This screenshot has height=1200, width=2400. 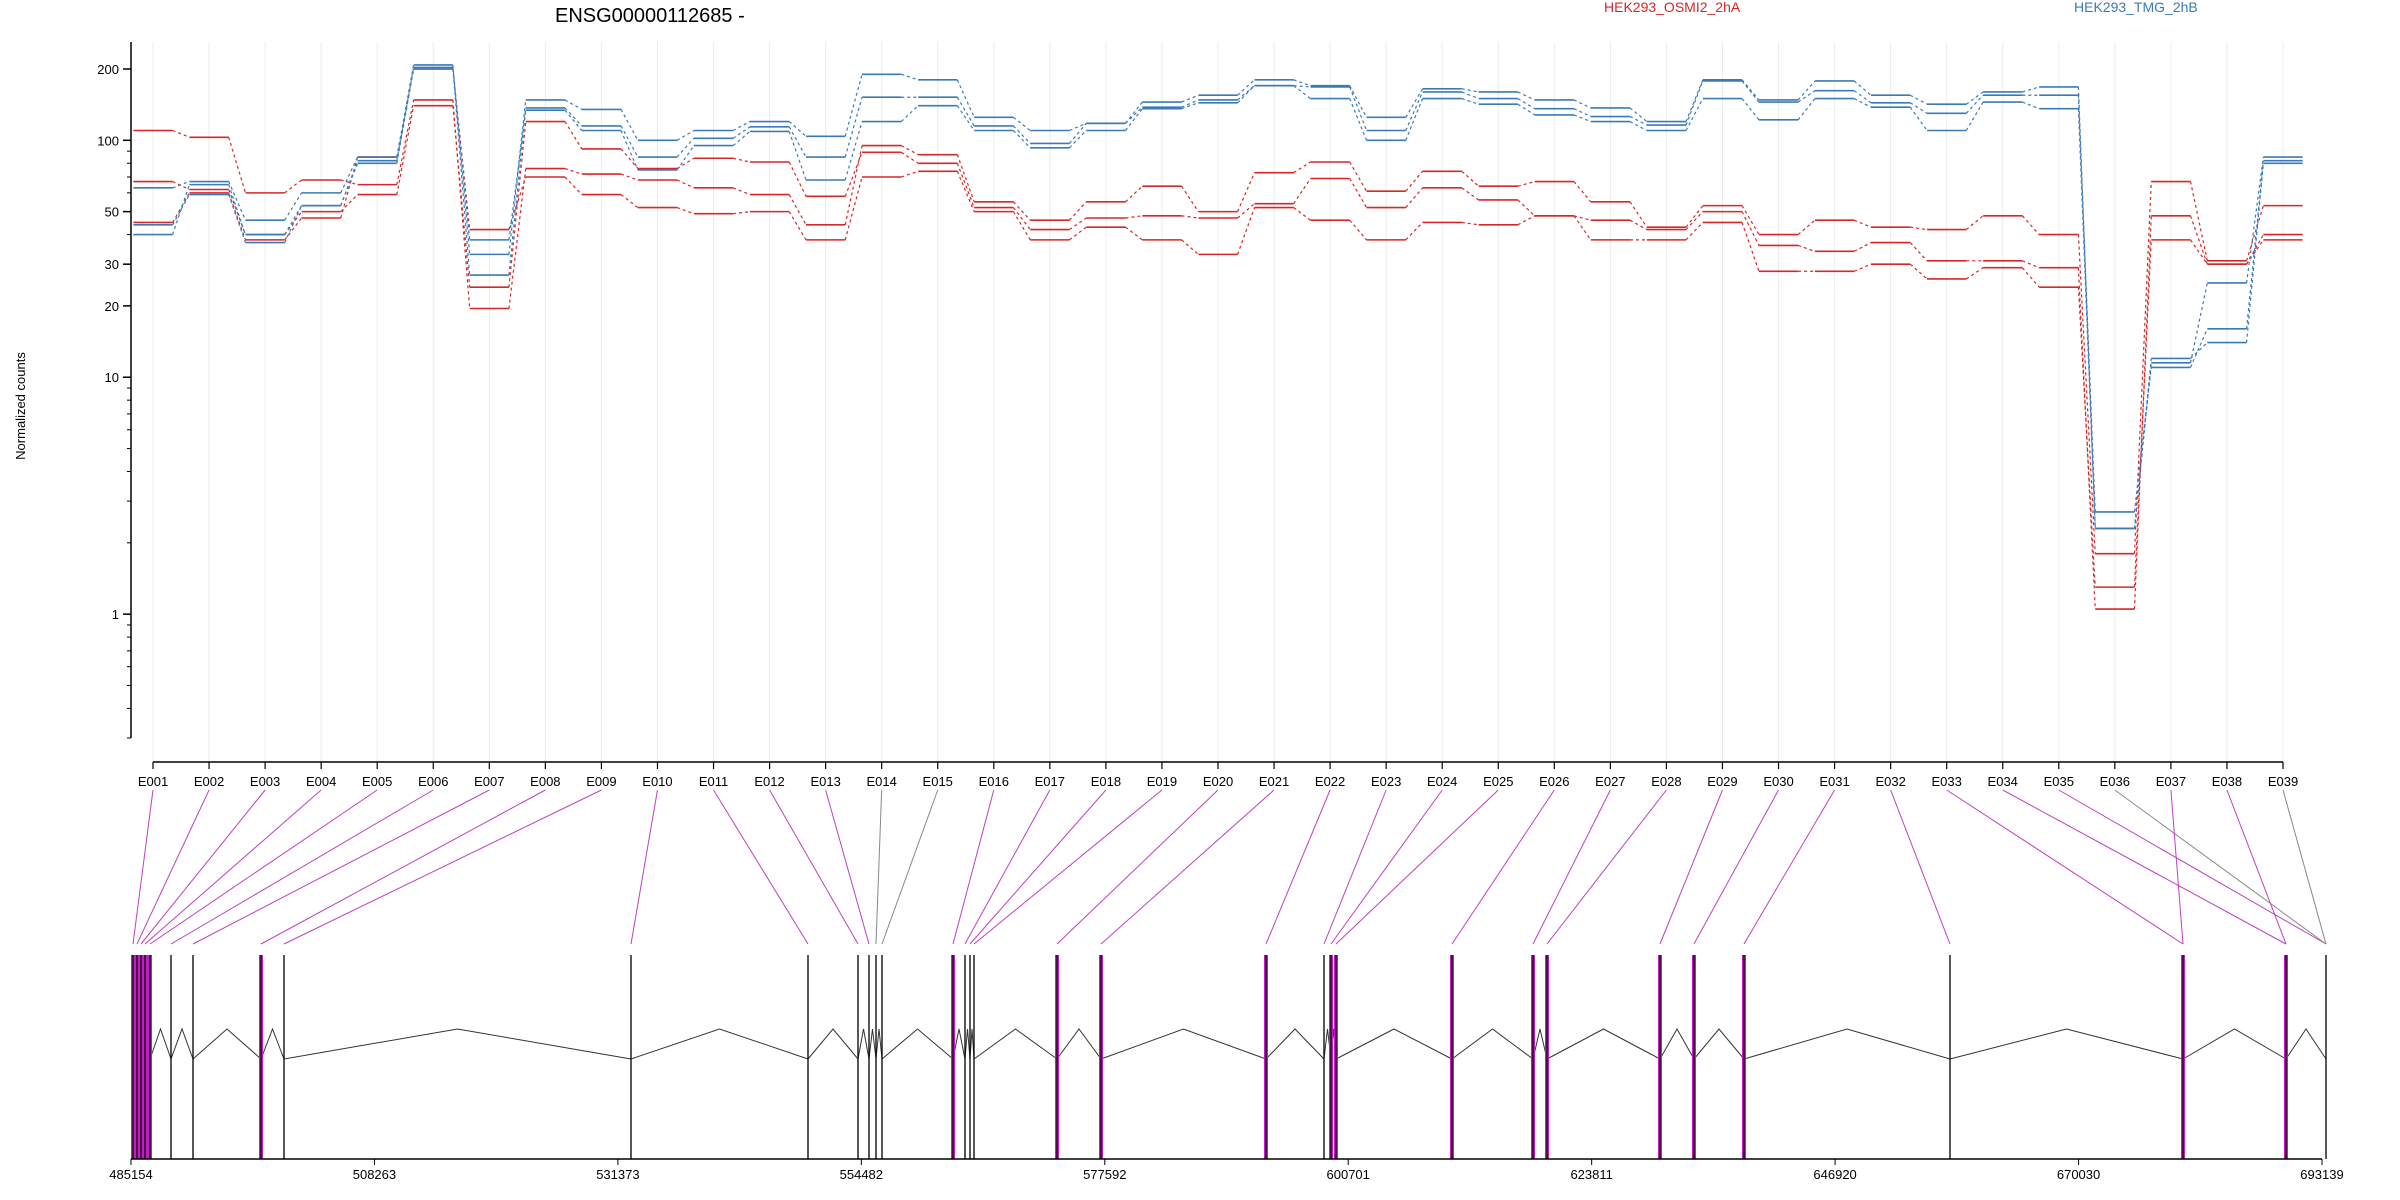 What do you see at coordinates (112, 212) in the screenshot?
I see `y-tick-label: 50` at bounding box center [112, 212].